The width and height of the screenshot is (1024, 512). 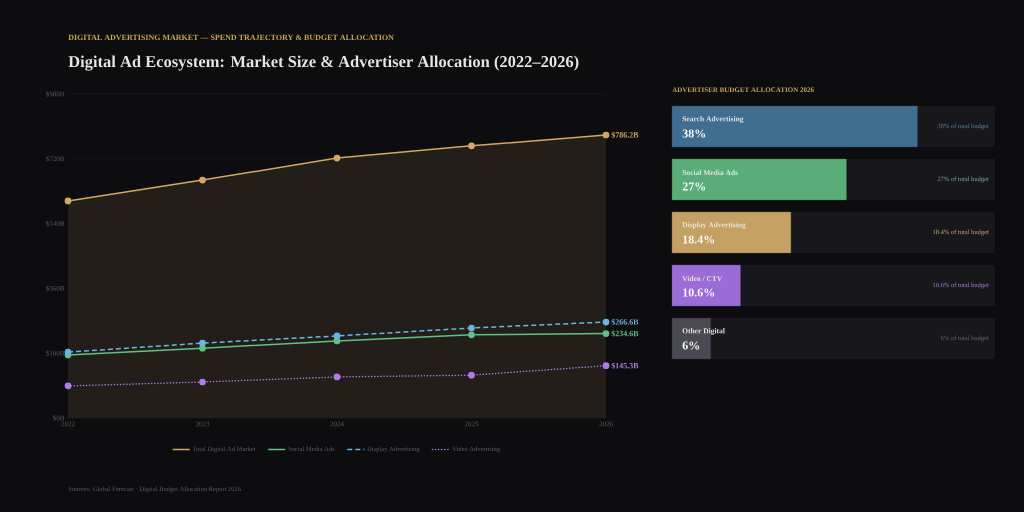 I want to click on chart-title: Digital Ad Ecosystem: Market Size & Advertiser Allocation (2022–2026), so click(x=323, y=63).